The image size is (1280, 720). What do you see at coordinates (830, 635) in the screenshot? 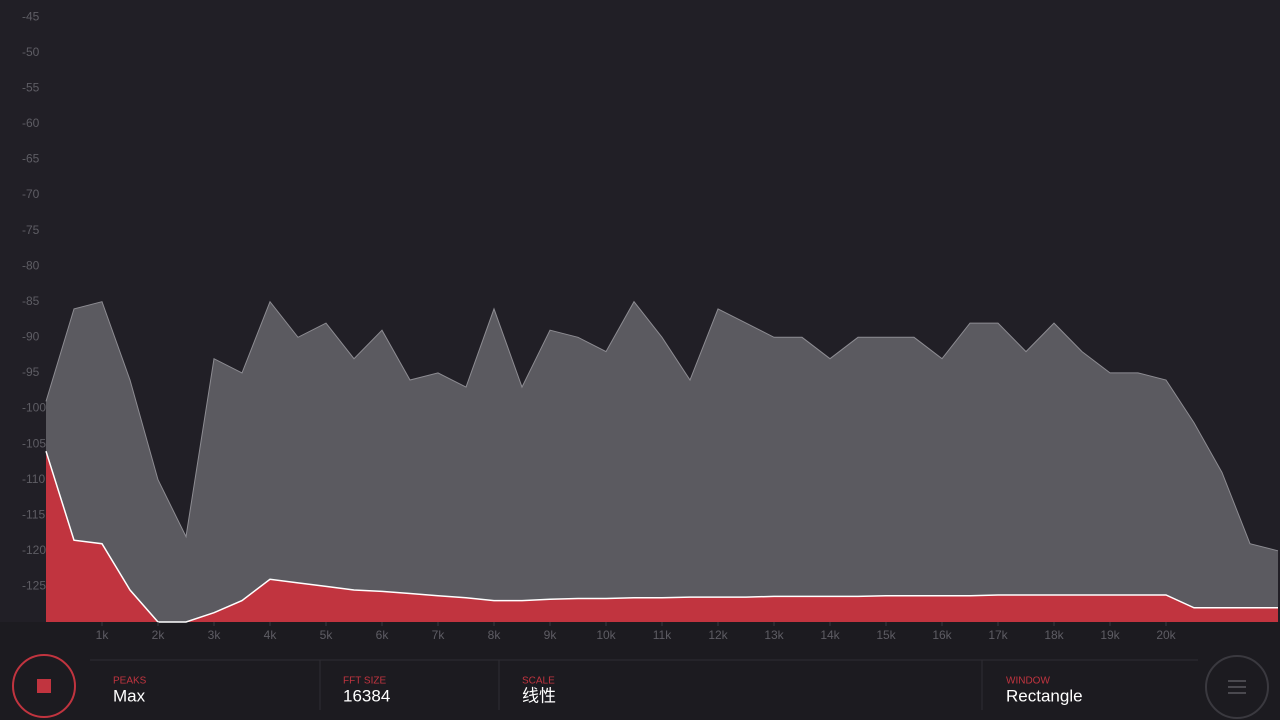
I see `x-tick-label: 14k` at bounding box center [830, 635].